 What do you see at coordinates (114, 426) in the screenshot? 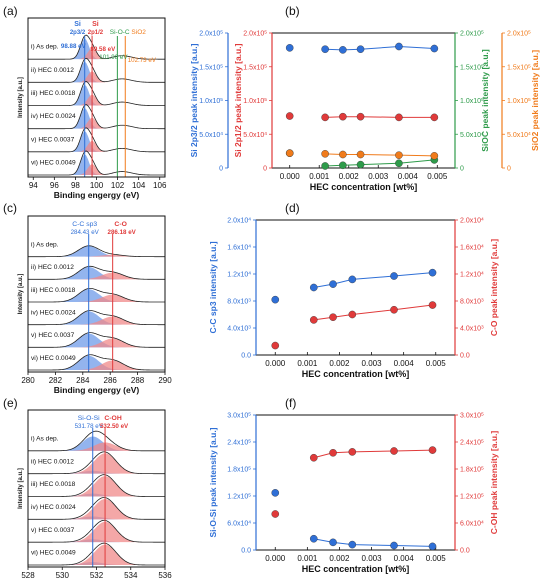
I see `peak-energy-label: 532.50 eV` at bounding box center [114, 426].